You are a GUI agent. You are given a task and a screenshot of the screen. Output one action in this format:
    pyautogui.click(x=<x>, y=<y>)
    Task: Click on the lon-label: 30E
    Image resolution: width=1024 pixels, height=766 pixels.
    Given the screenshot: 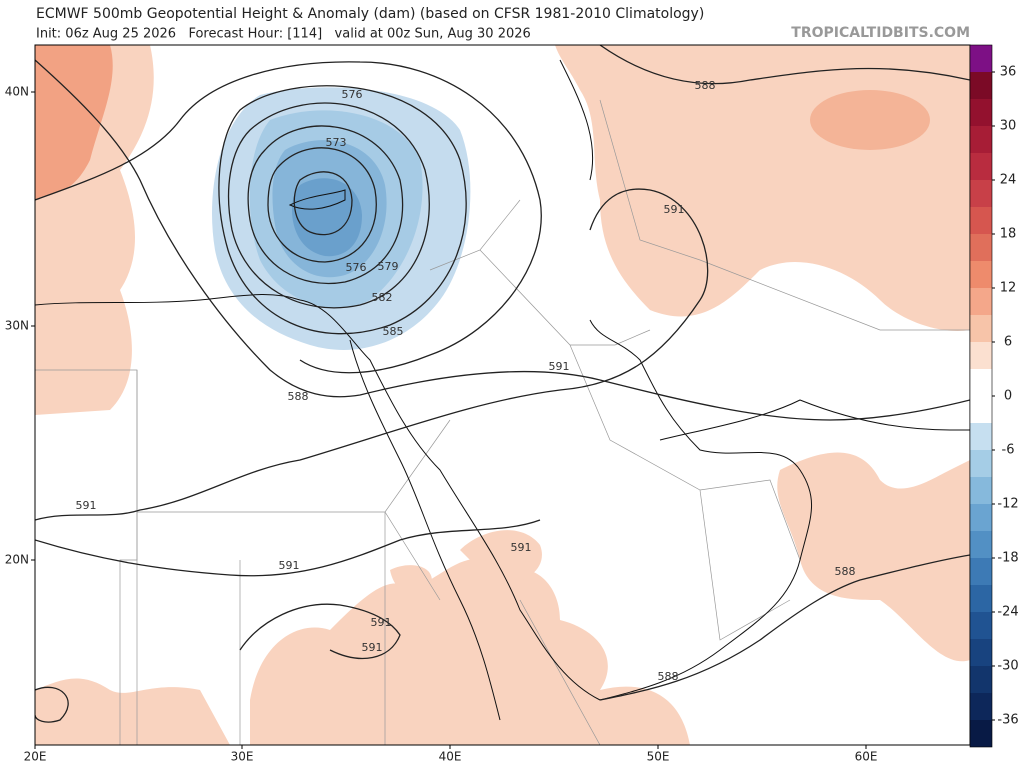 What is the action you would take?
    pyautogui.click(x=242, y=757)
    